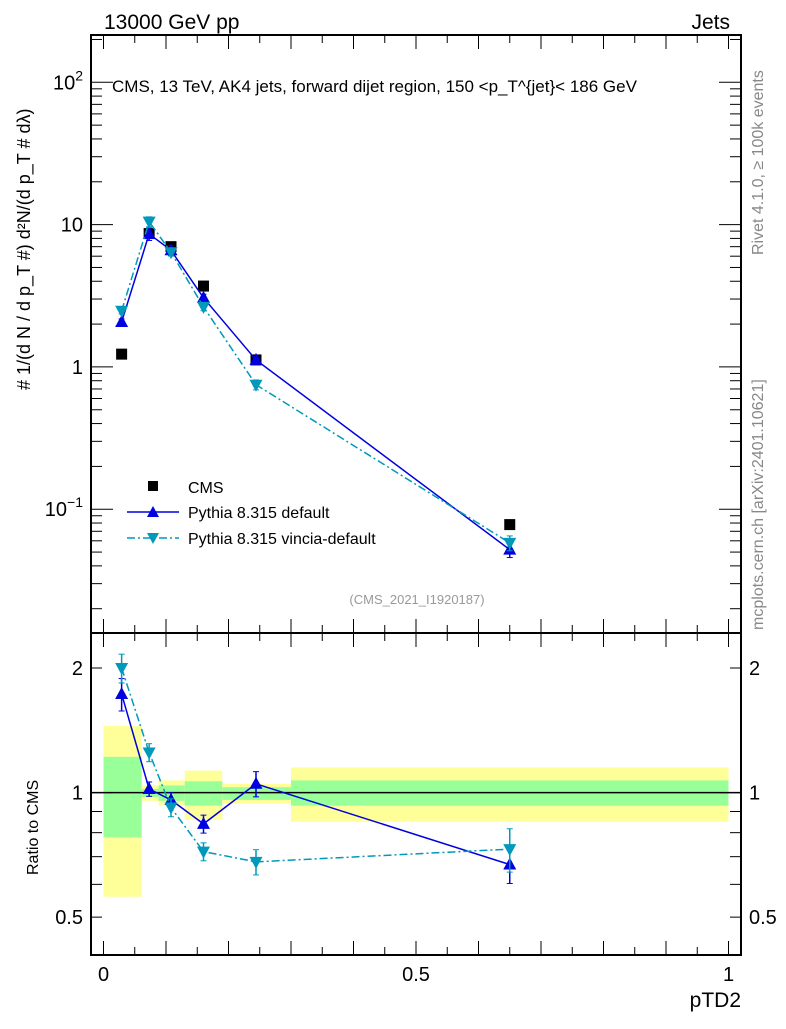 This screenshot has height=1029, width=786. I want to click on main-y-axis-label: # 1/(d N / d p_T #) d²N/(d p_T # dλ), so click(24, 249).